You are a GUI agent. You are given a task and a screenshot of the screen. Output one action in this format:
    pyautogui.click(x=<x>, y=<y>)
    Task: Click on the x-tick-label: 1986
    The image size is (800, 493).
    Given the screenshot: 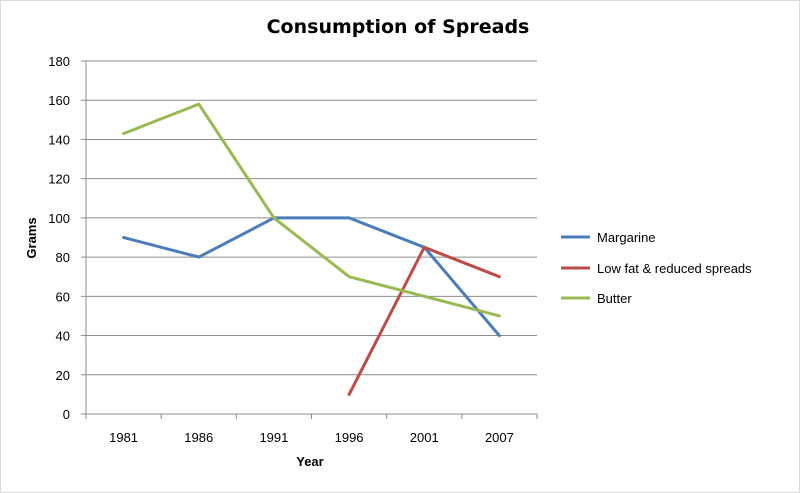 What is the action you would take?
    pyautogui.click(x=198, y=437)
    